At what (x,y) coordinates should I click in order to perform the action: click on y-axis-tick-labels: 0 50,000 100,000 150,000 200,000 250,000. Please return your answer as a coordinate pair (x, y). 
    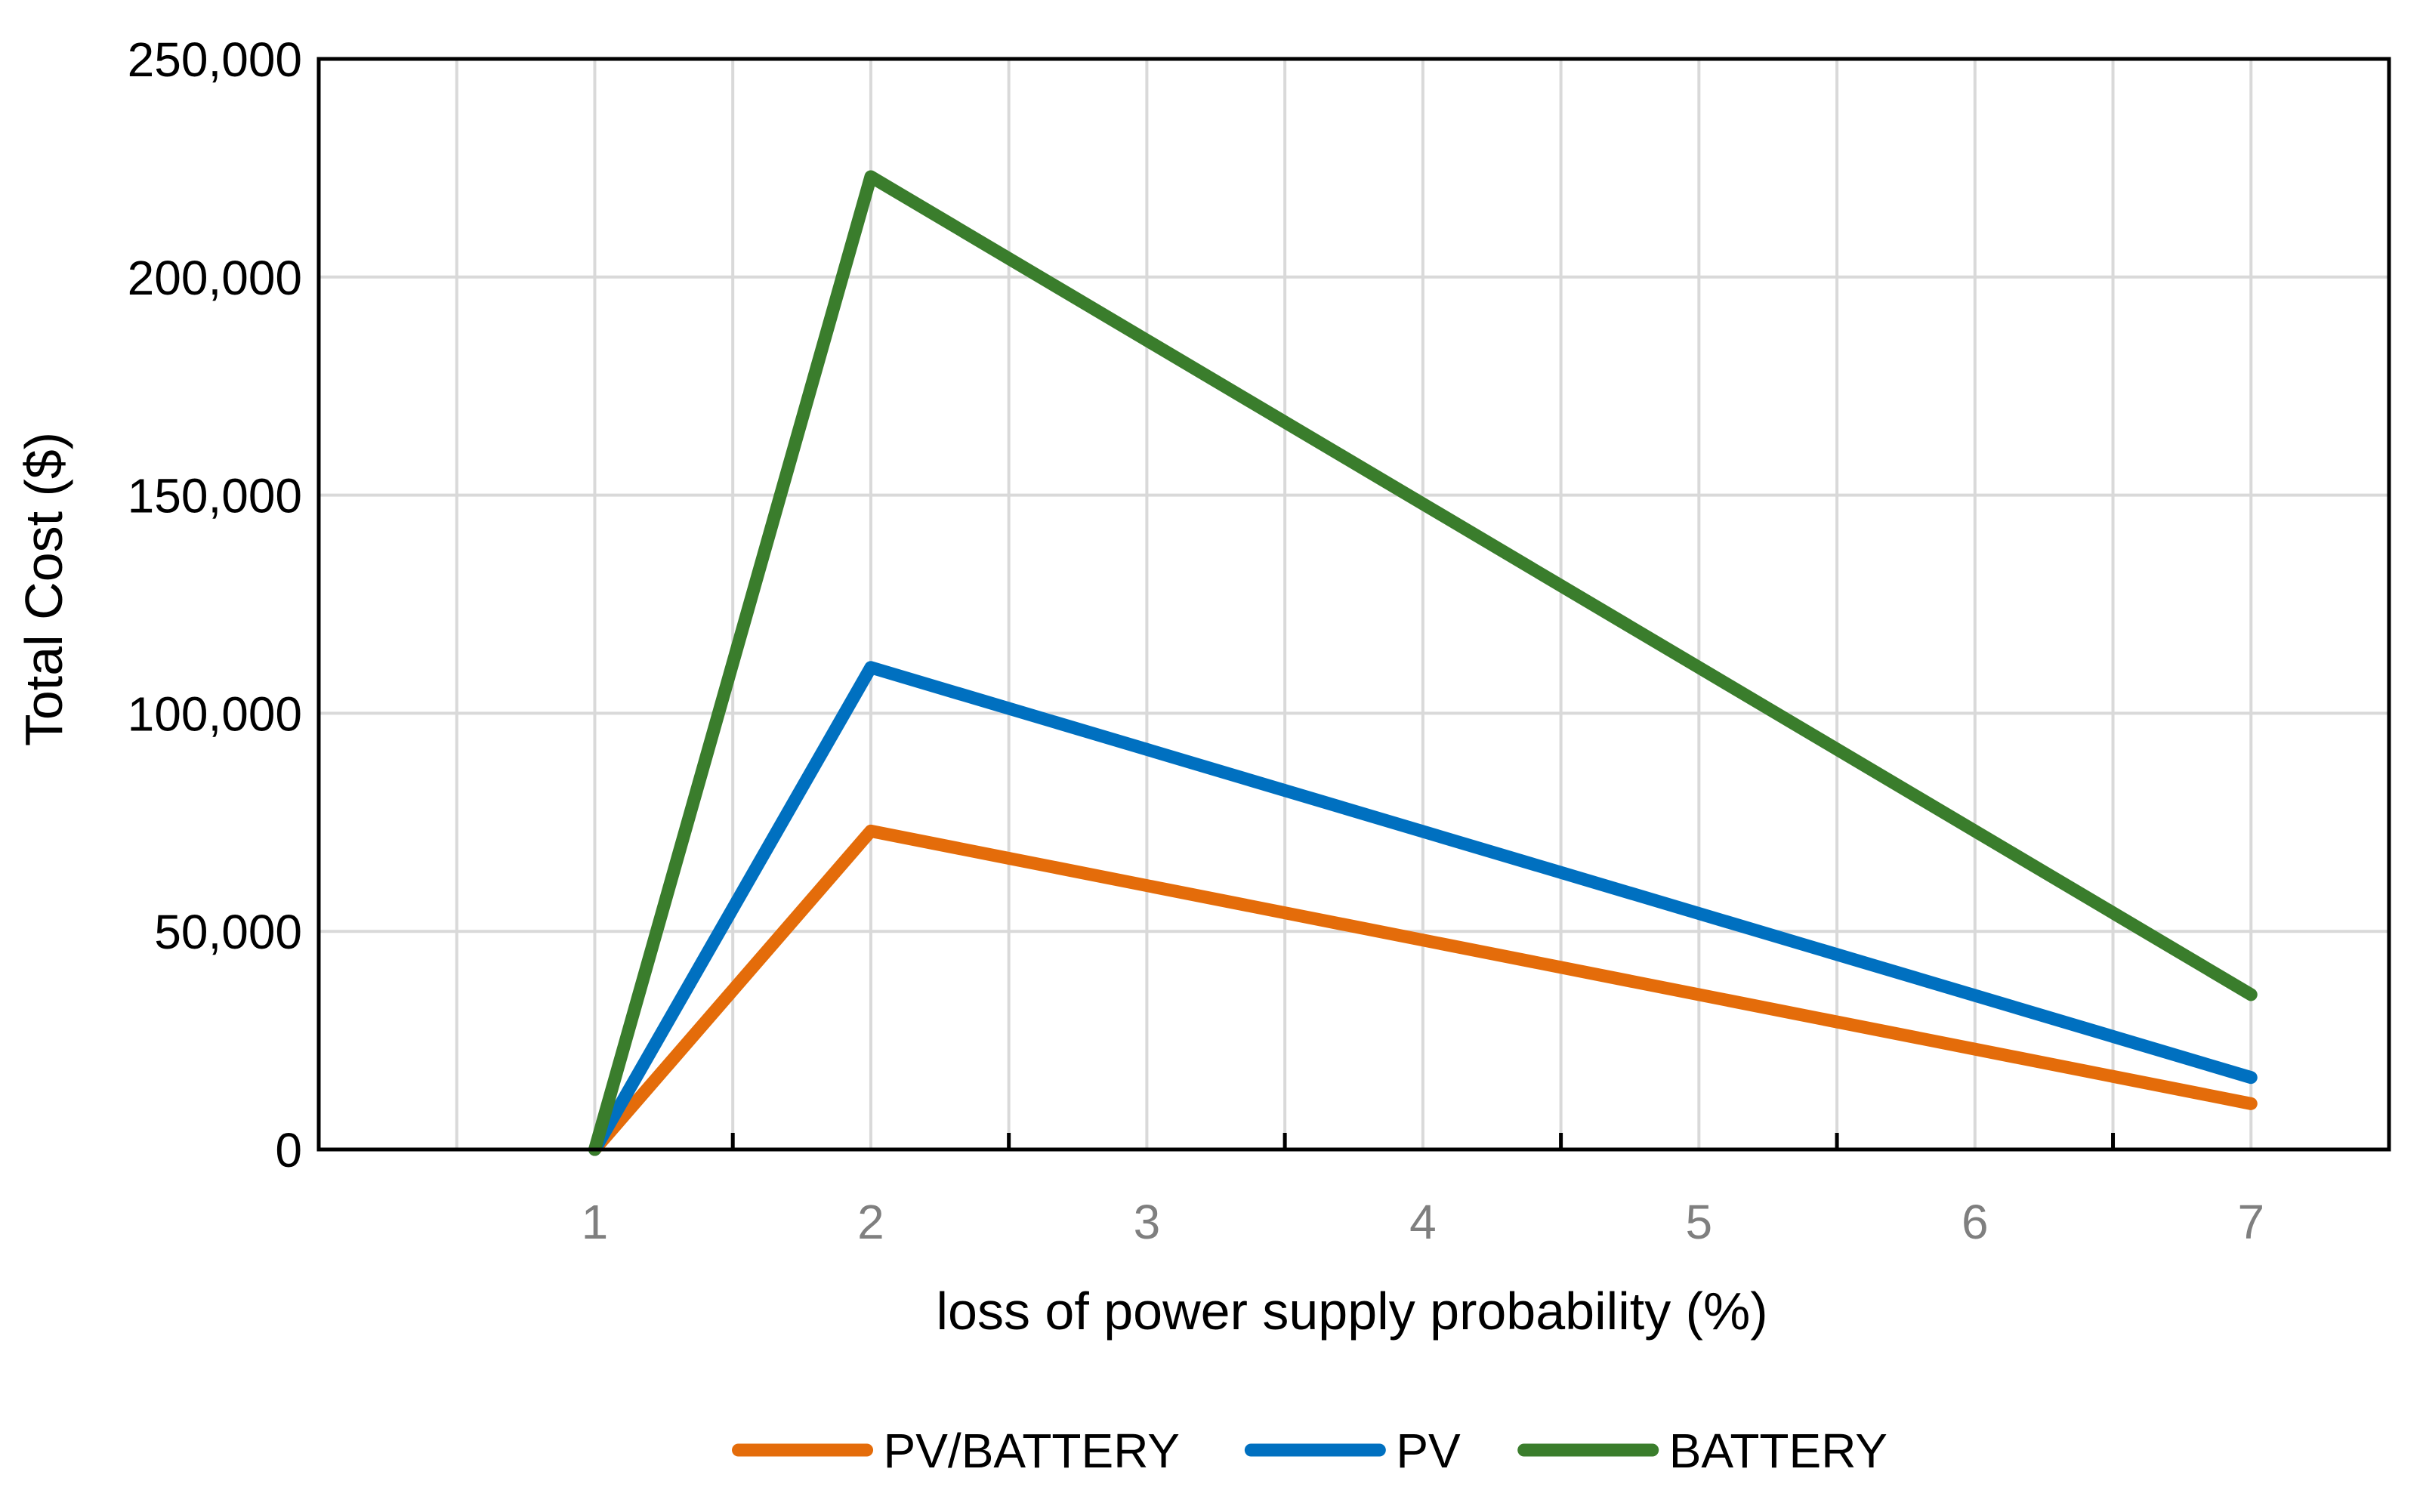
    Looking at the image, I should click on (215, 604).